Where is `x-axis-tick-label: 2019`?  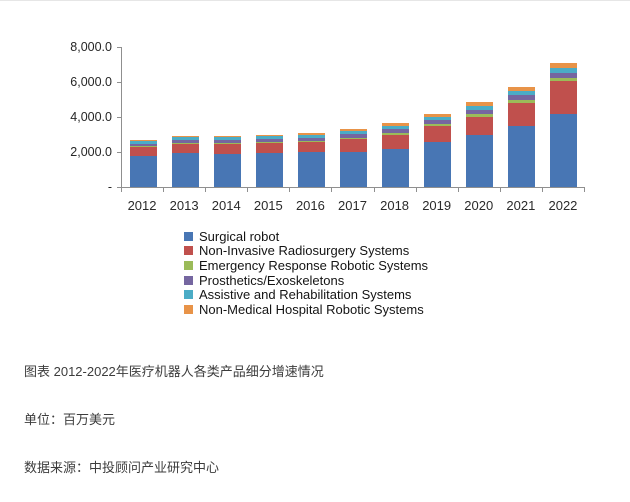
x-axis-tick-label: 2019 is located at coordinates (437, 205).